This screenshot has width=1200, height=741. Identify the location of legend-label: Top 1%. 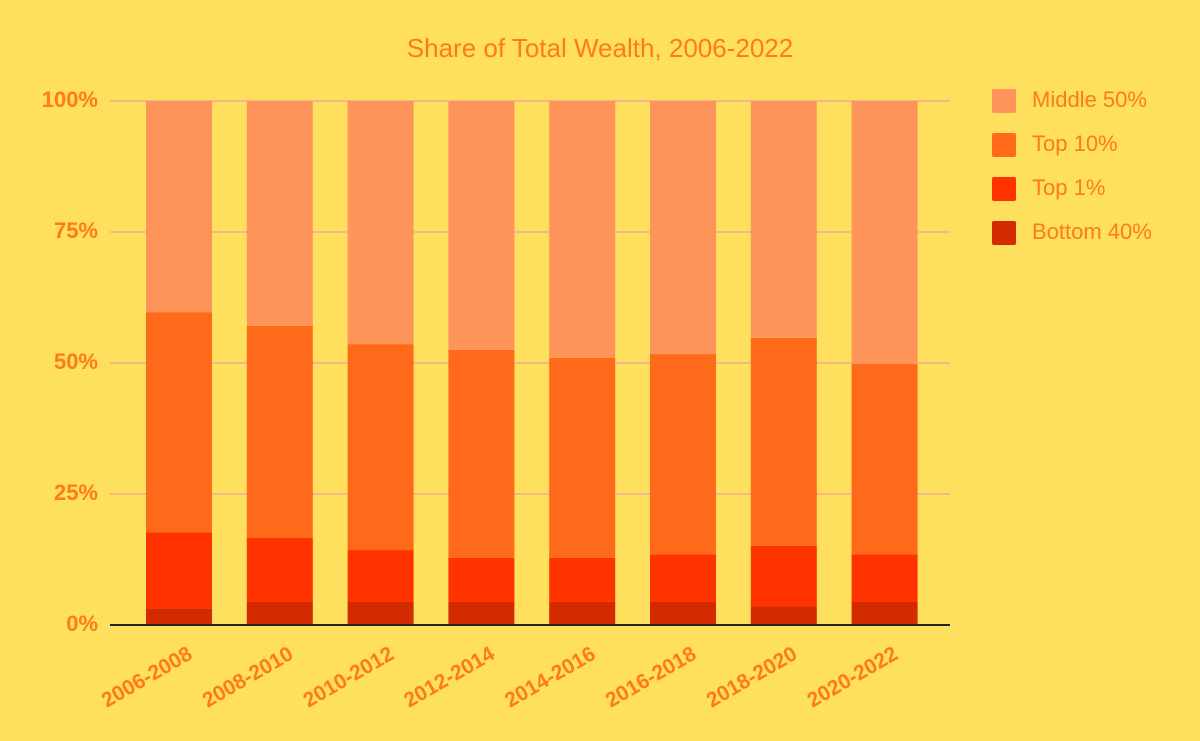
(1068, 187).